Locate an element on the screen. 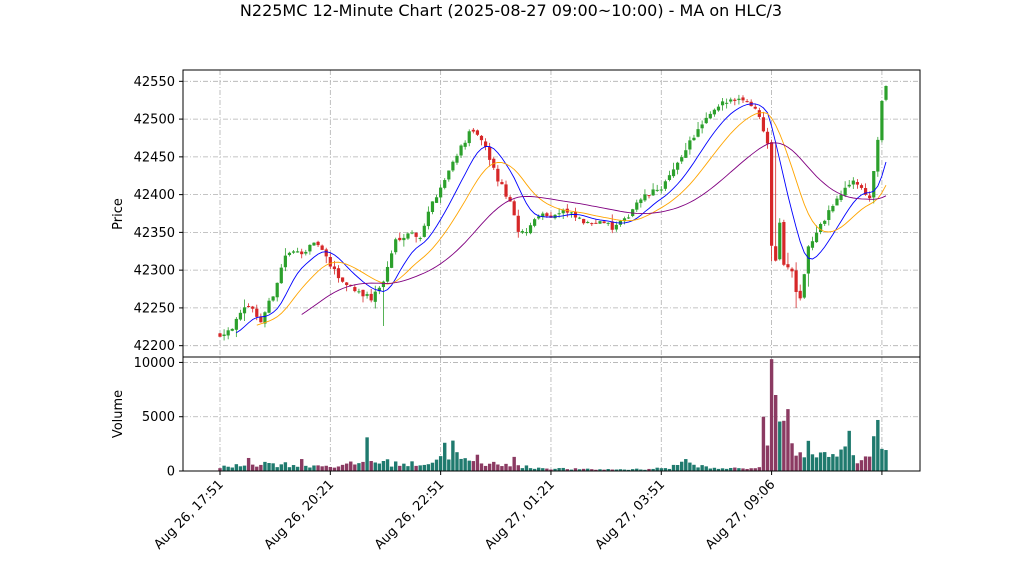 The width and height of the screenshot is (1022, 575). volume-bars is located at coordinates (553, 415).